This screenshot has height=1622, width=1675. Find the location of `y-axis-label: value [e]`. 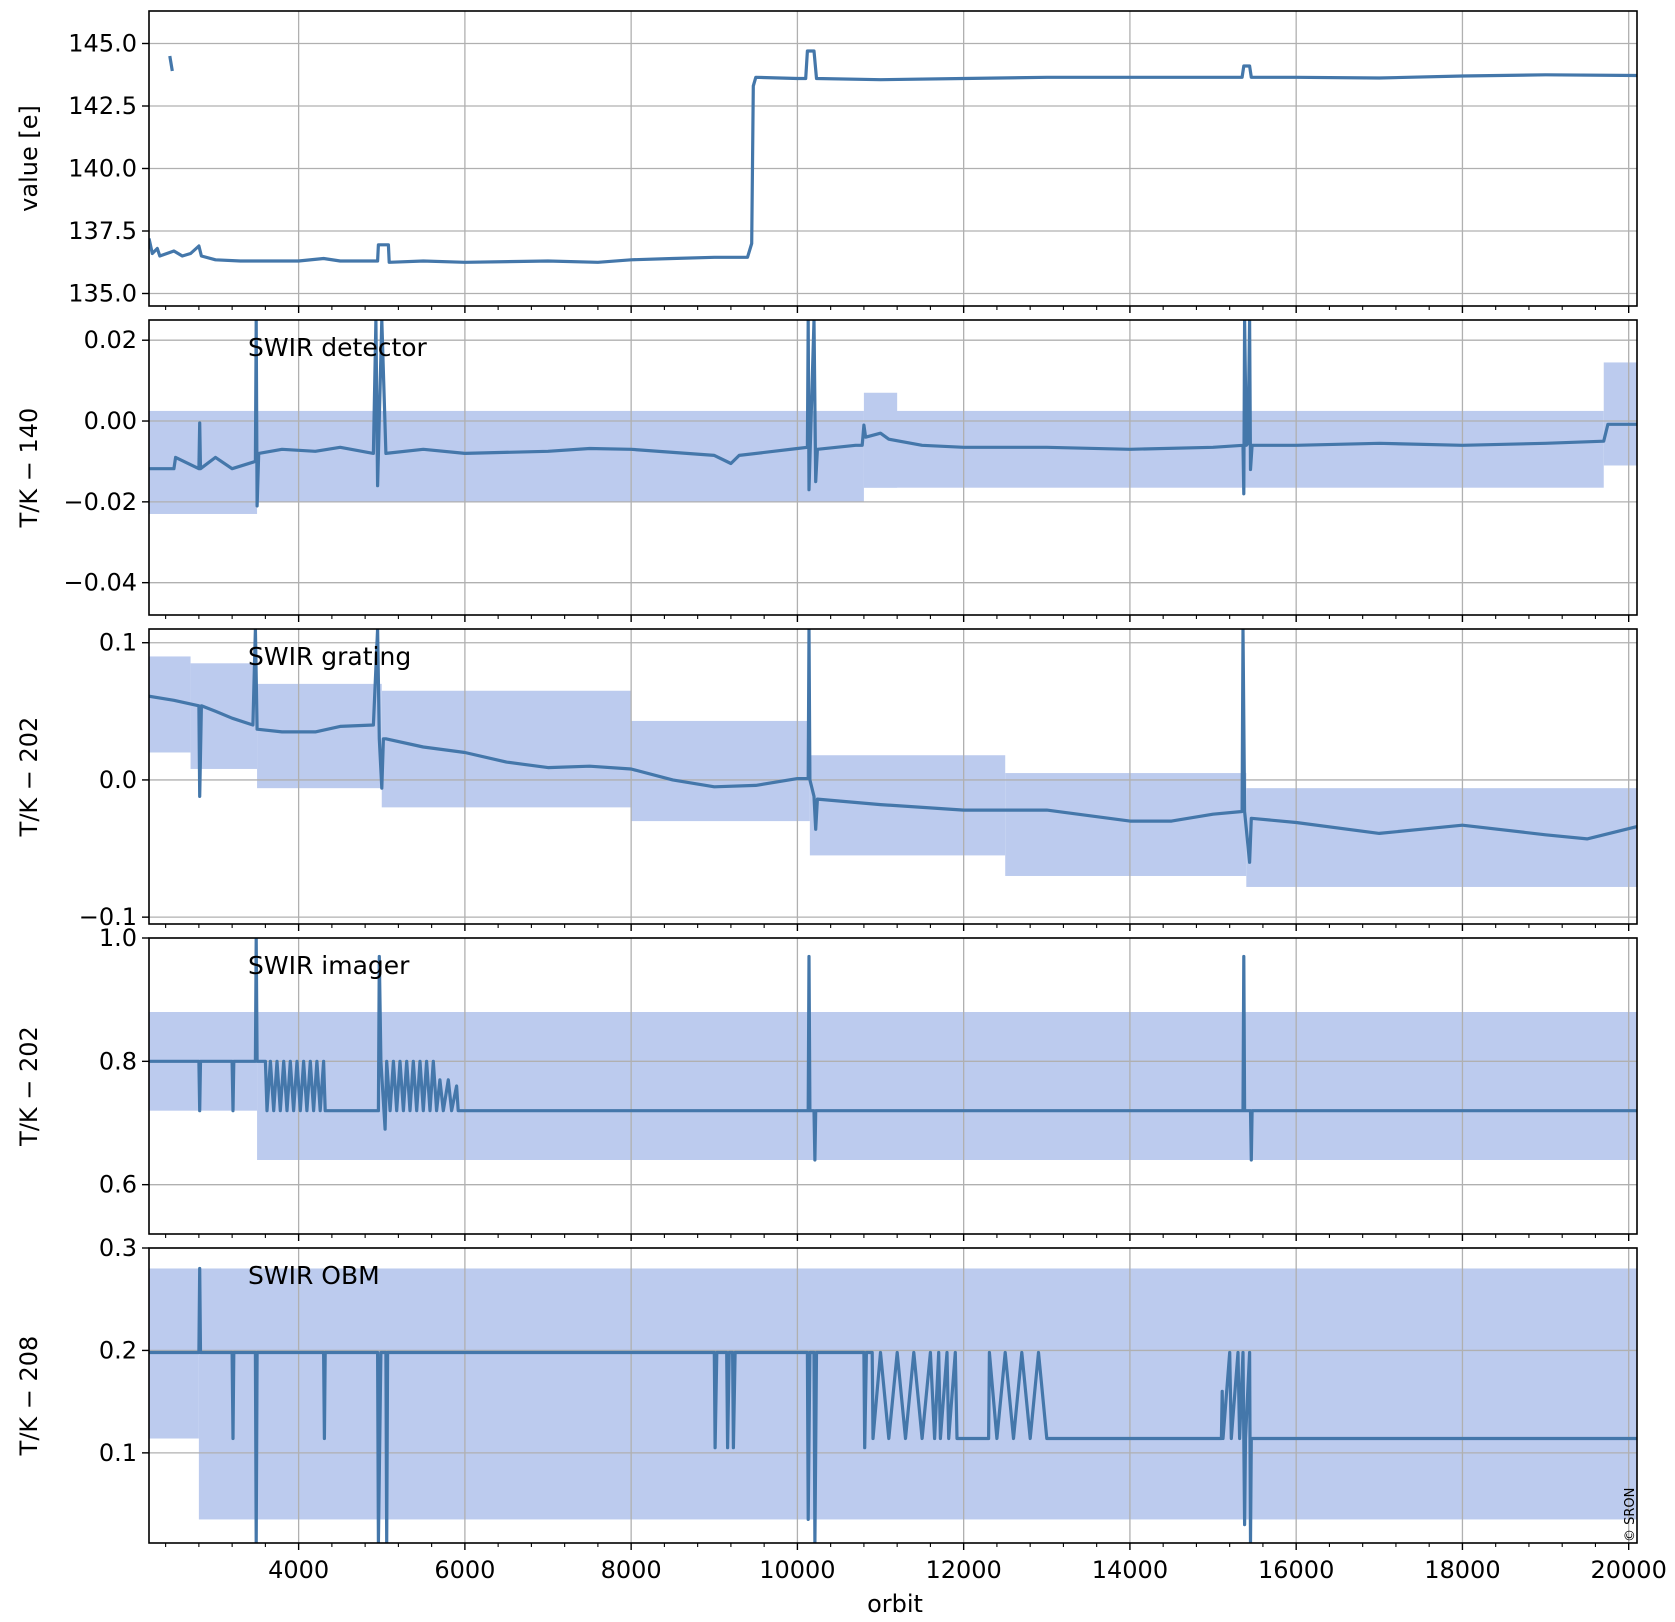

y-axis-label: value [e] is located at coordinates (29, 158).